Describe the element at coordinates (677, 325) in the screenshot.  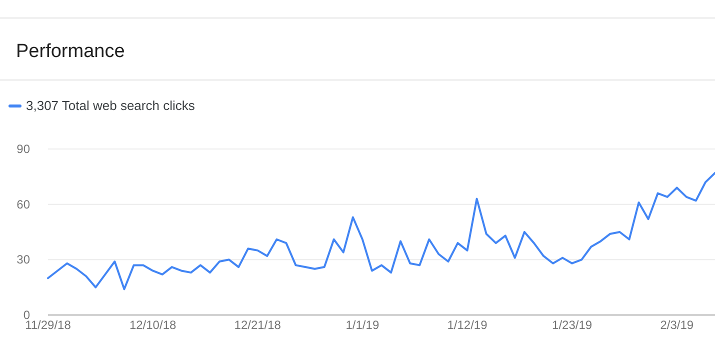
I see `x-tick-label: 2/3/19` at that location.